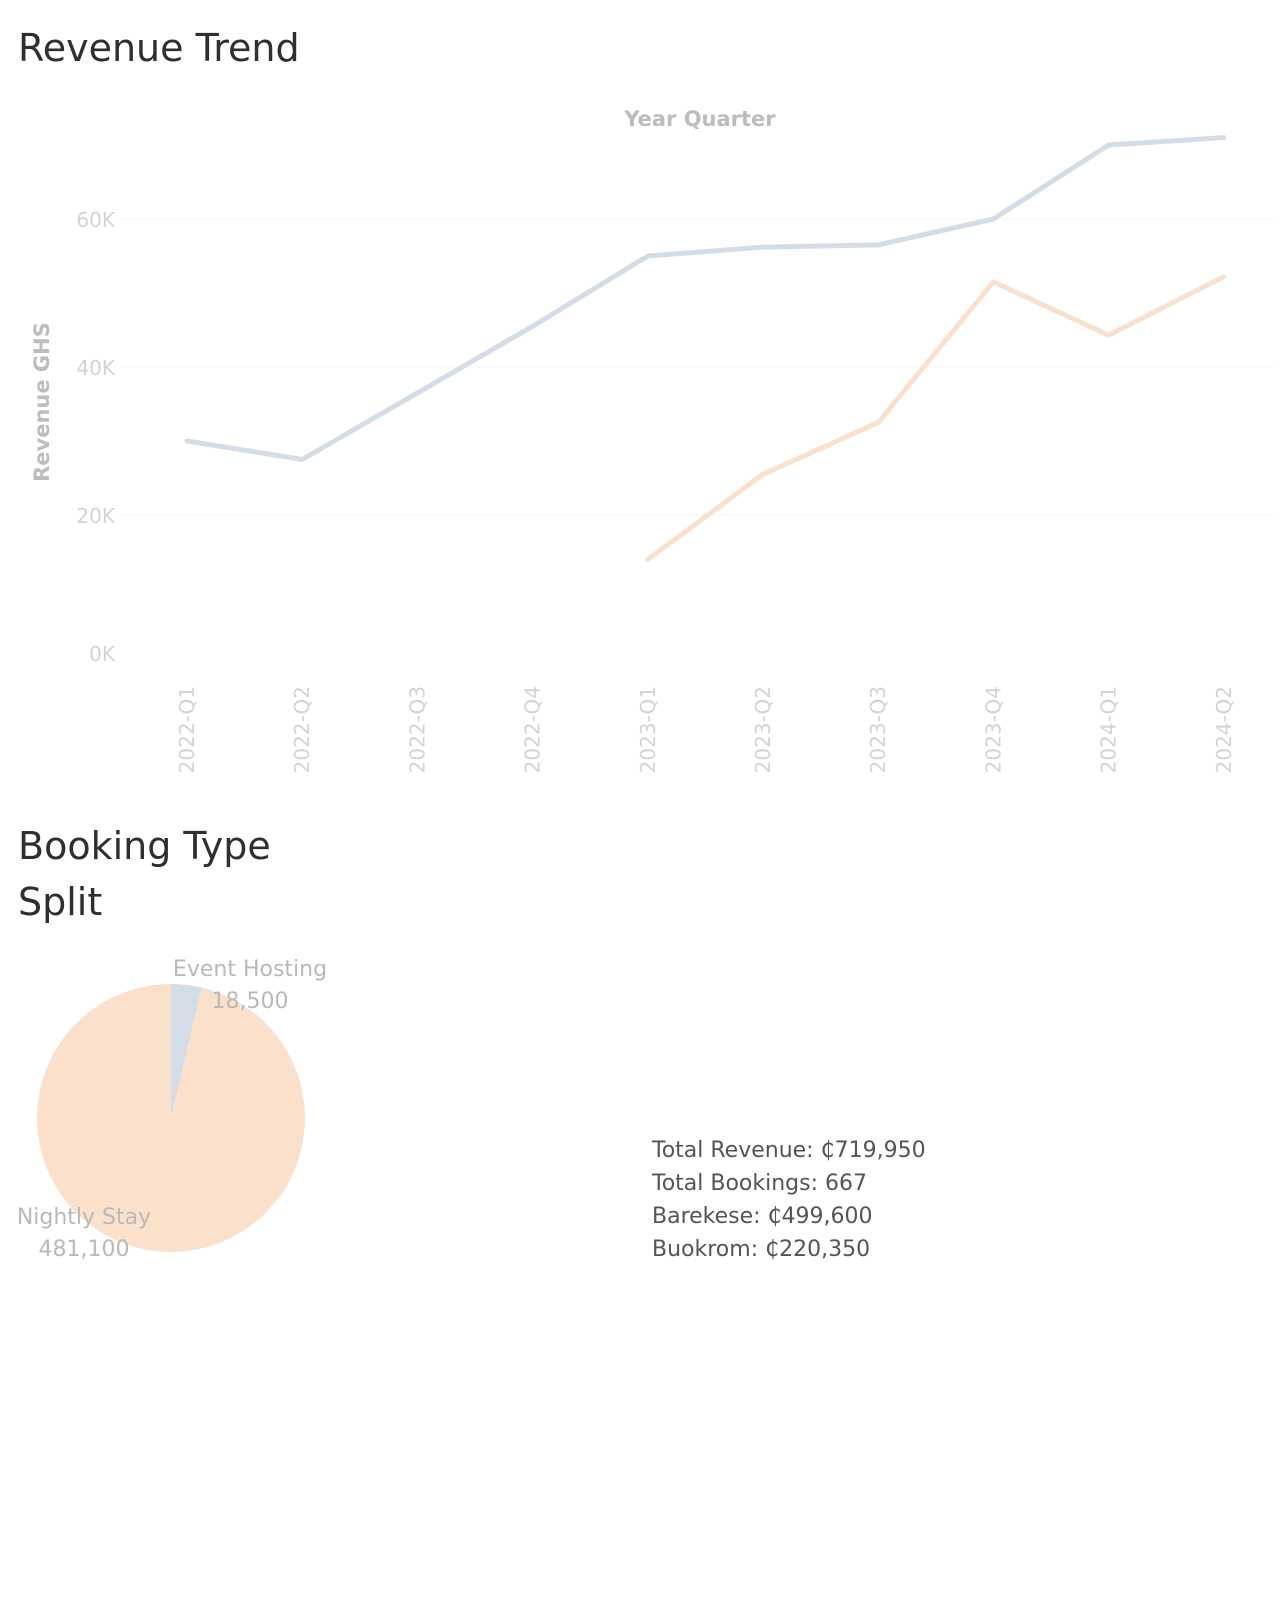  Describe the element at coordinates (1224, 729) in the screenshot. I see `x-tick-label: 2024-Q2` at that location.